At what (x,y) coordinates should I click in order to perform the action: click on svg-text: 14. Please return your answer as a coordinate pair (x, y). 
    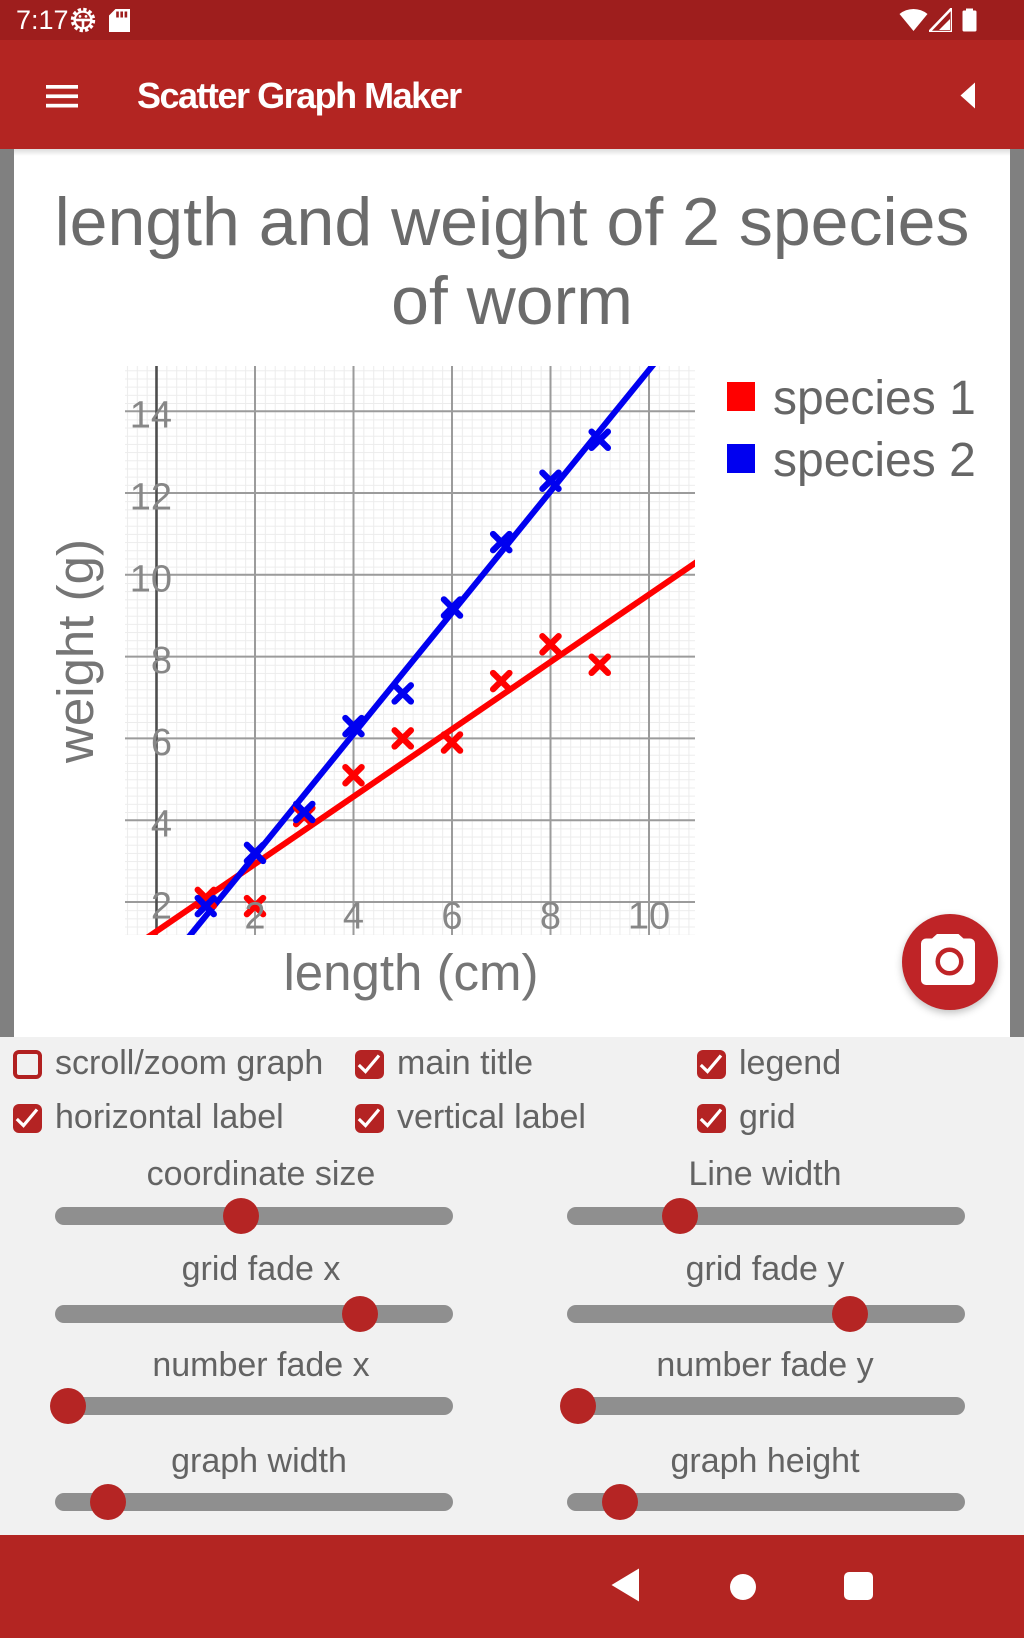
    Looking at the image, I should click on (151, 416).